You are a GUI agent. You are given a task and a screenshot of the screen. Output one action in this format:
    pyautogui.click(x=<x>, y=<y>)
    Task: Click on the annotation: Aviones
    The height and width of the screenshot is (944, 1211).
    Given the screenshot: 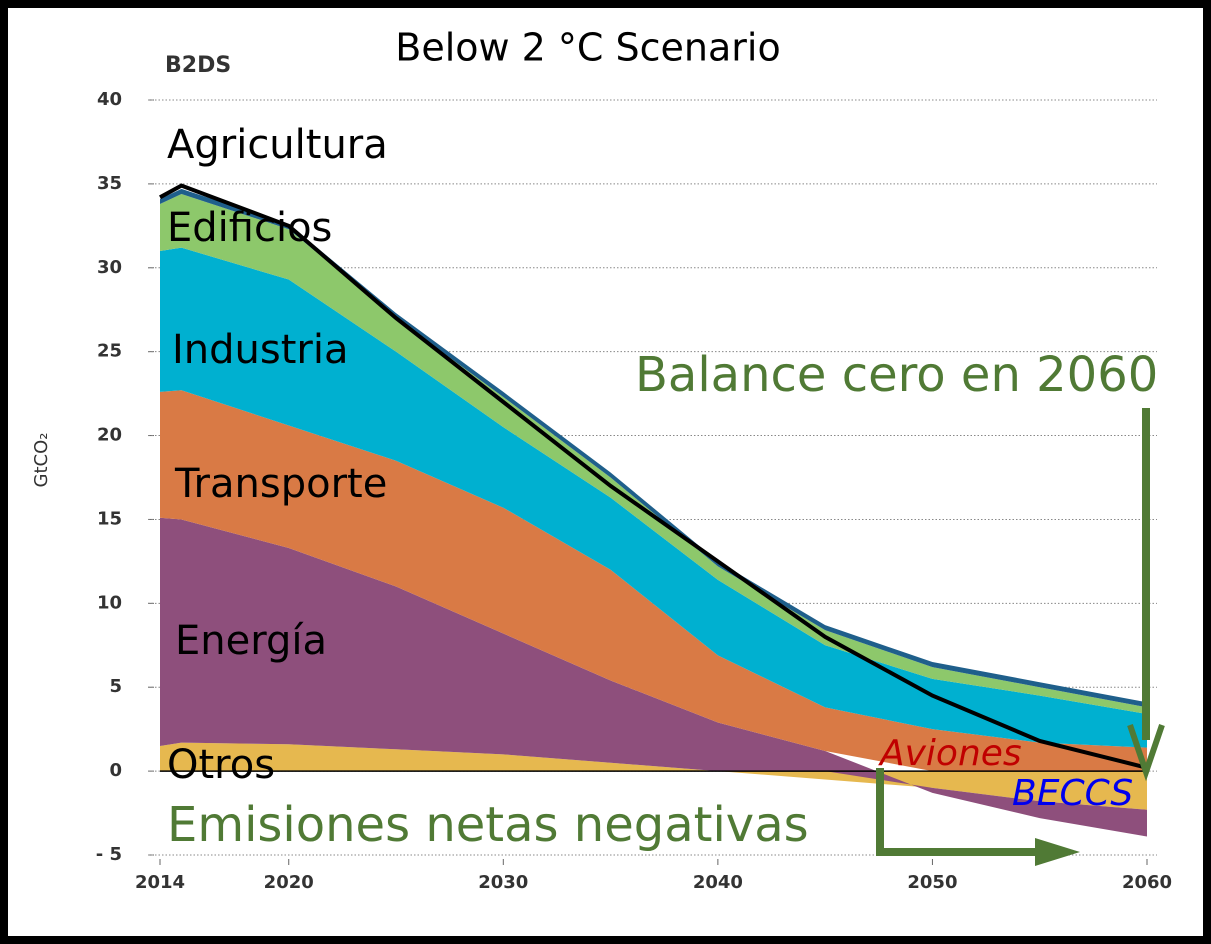 What is the action you would take?
    pyautogui.click(x=950, y=753)
    